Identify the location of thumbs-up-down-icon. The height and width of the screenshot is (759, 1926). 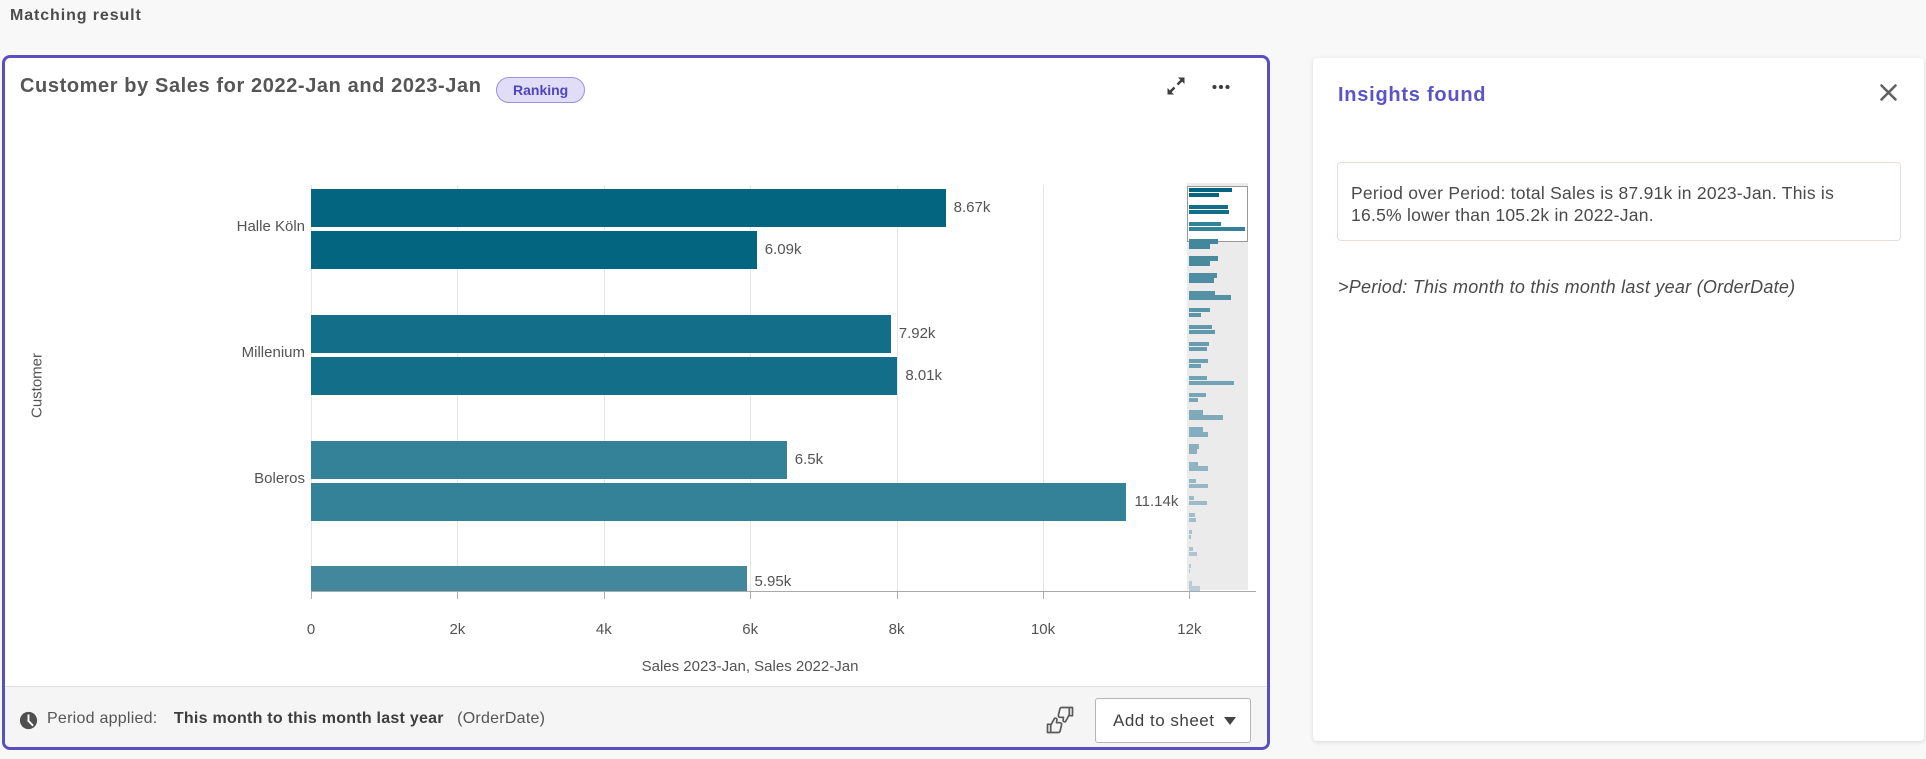
(1060, 720).